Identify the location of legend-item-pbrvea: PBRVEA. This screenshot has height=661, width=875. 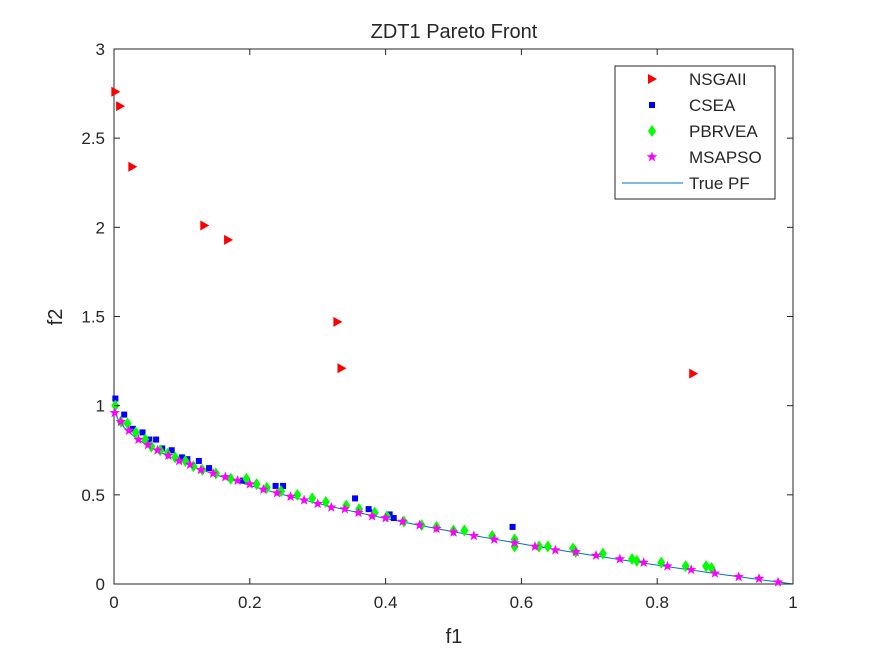
(703, 131).